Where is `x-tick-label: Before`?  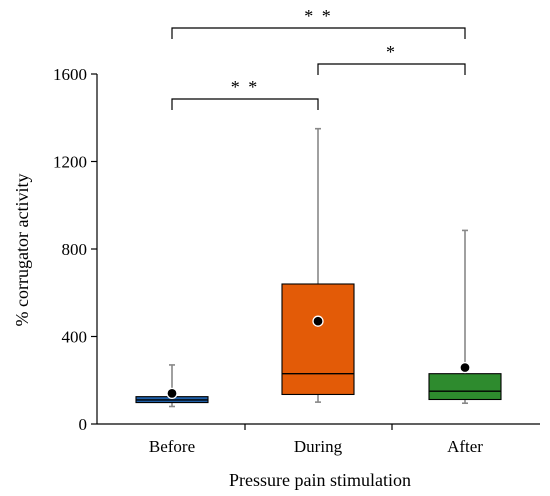 x-tick-label: Before is located at coordinates (172, 446).